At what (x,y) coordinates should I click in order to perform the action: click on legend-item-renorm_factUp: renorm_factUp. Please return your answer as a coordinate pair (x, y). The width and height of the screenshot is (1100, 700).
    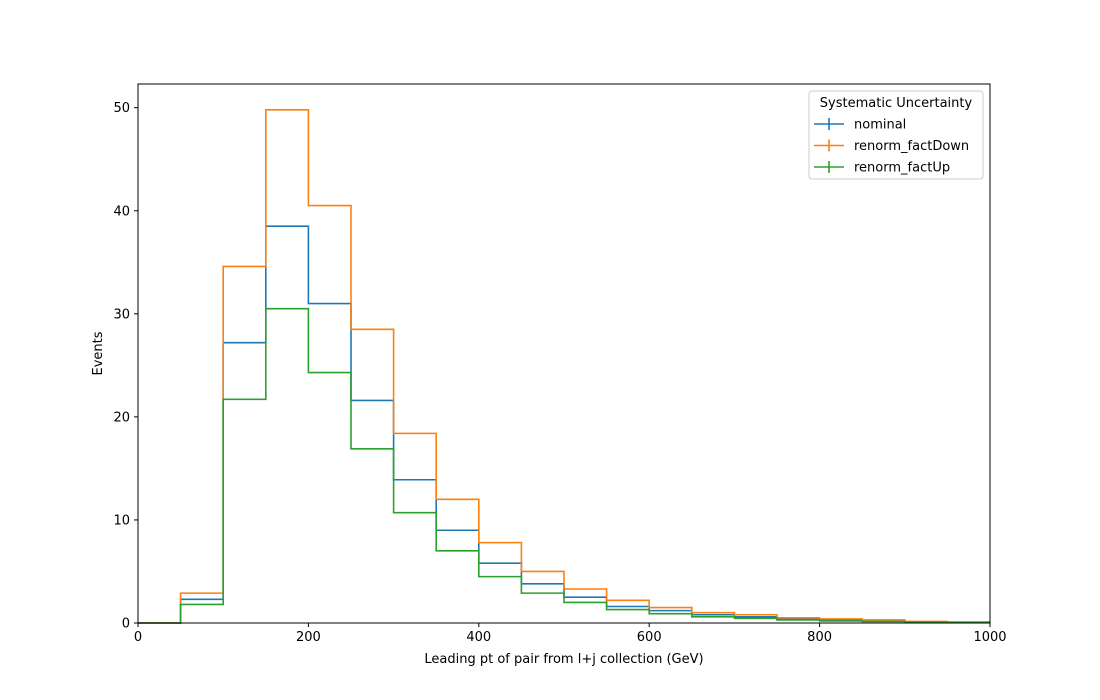
    Looking at the image, I should click on (882, 168).